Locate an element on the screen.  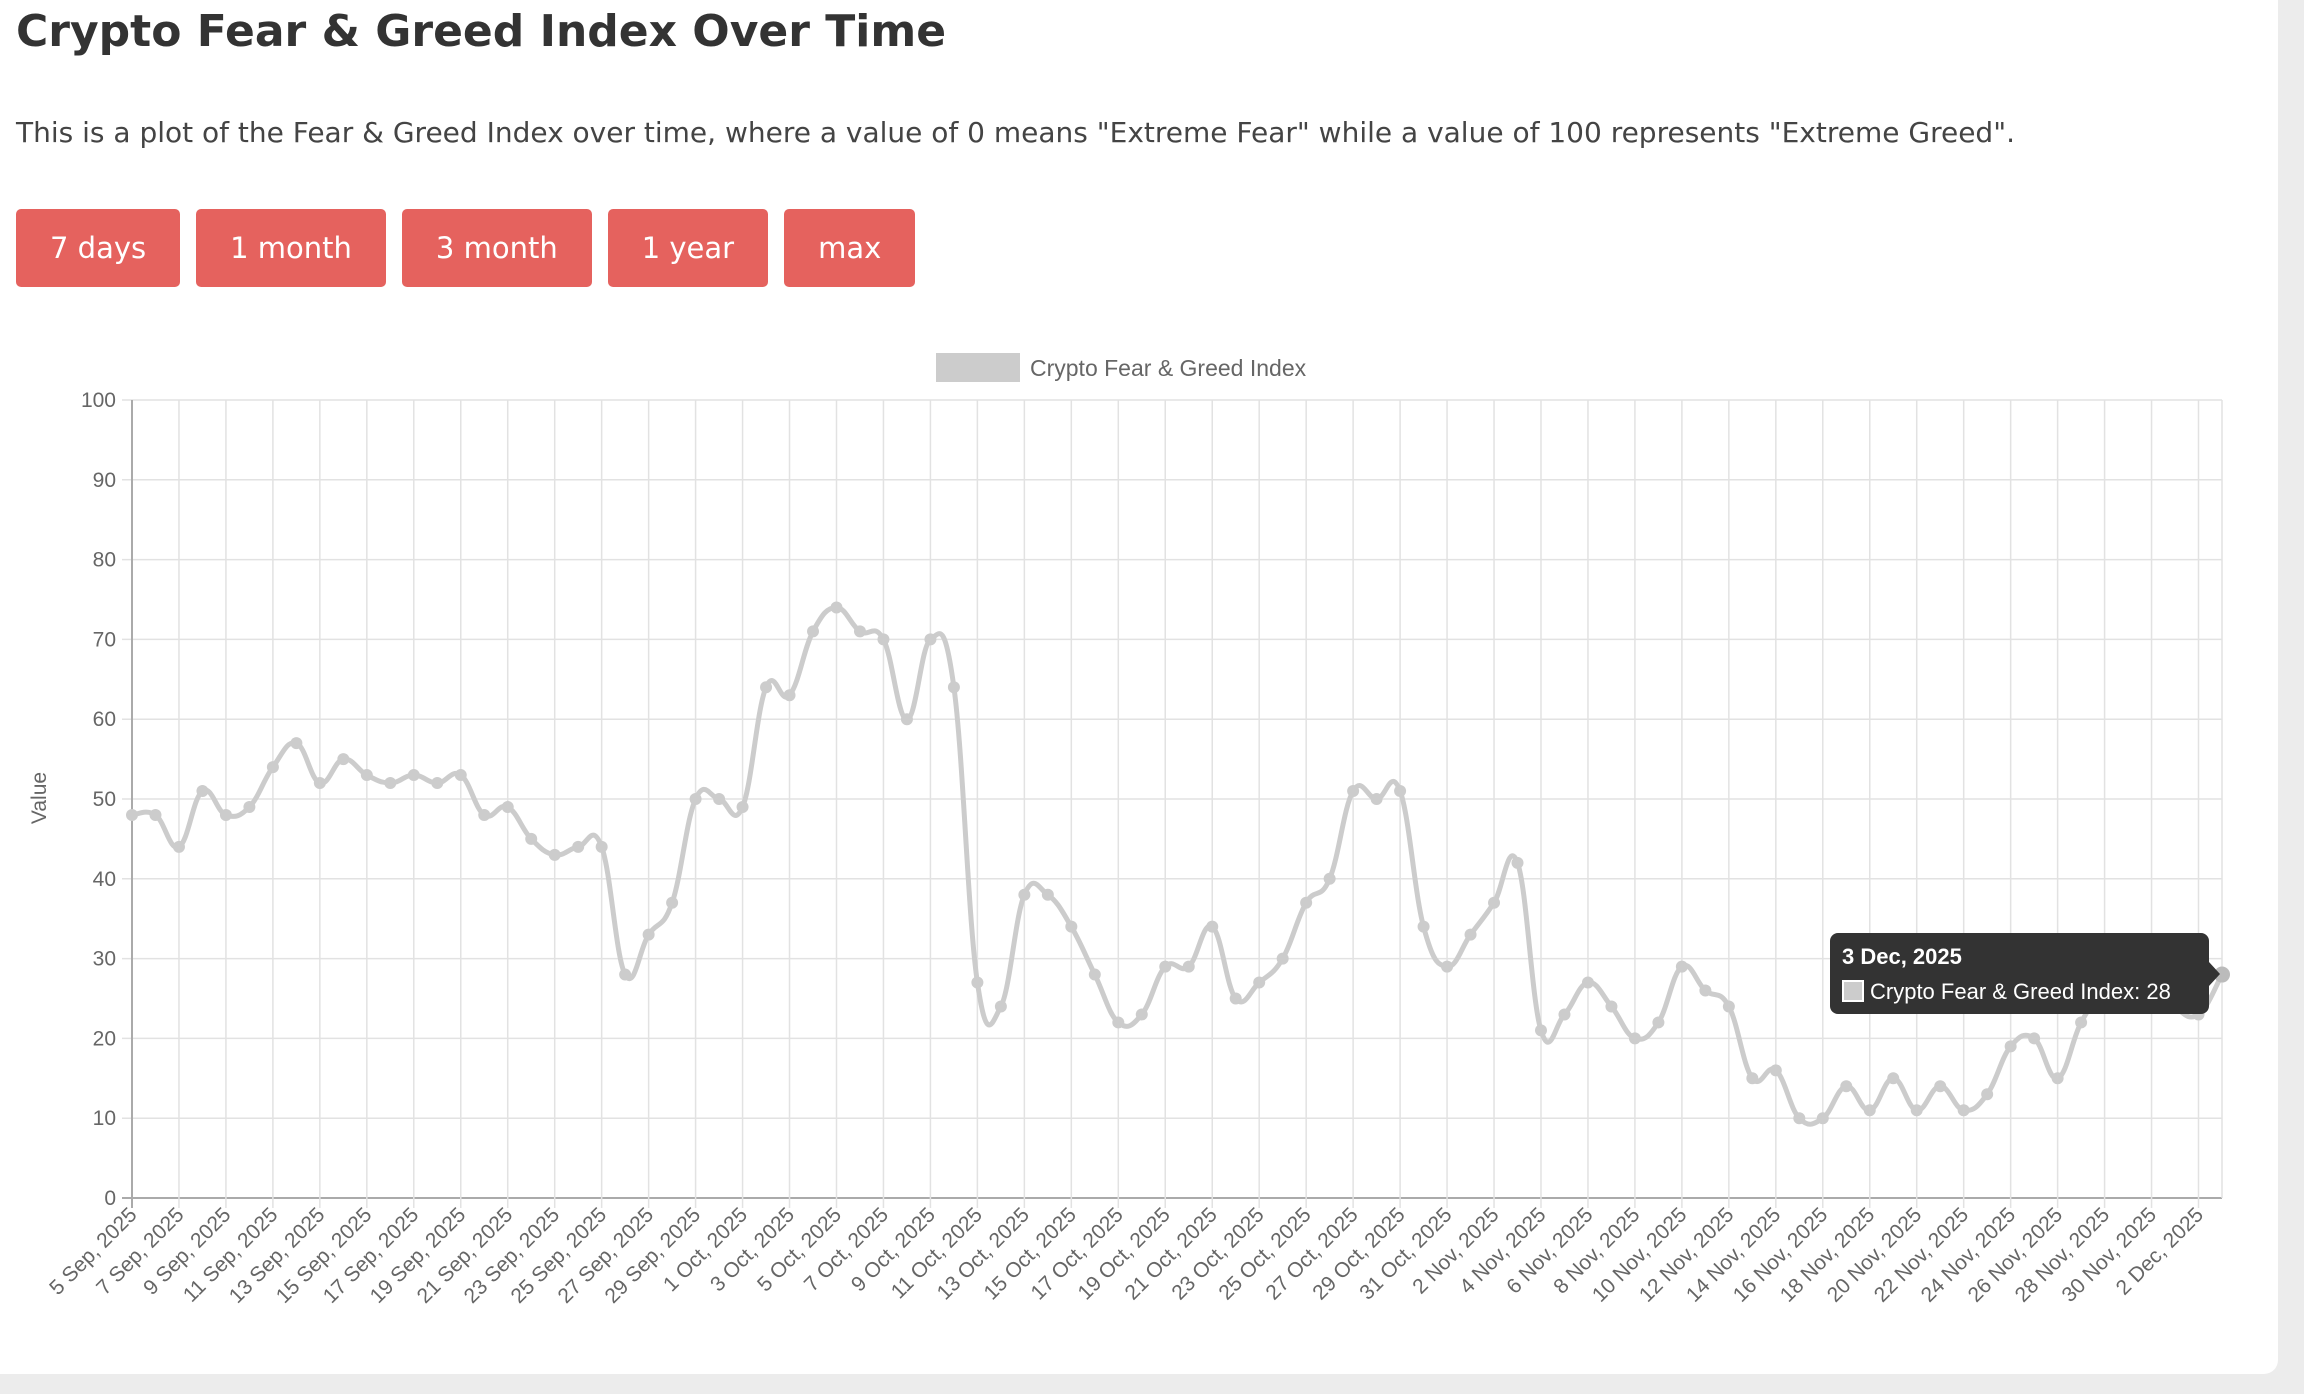
y-tick-label: 40 is located at coordinates (104, 879).